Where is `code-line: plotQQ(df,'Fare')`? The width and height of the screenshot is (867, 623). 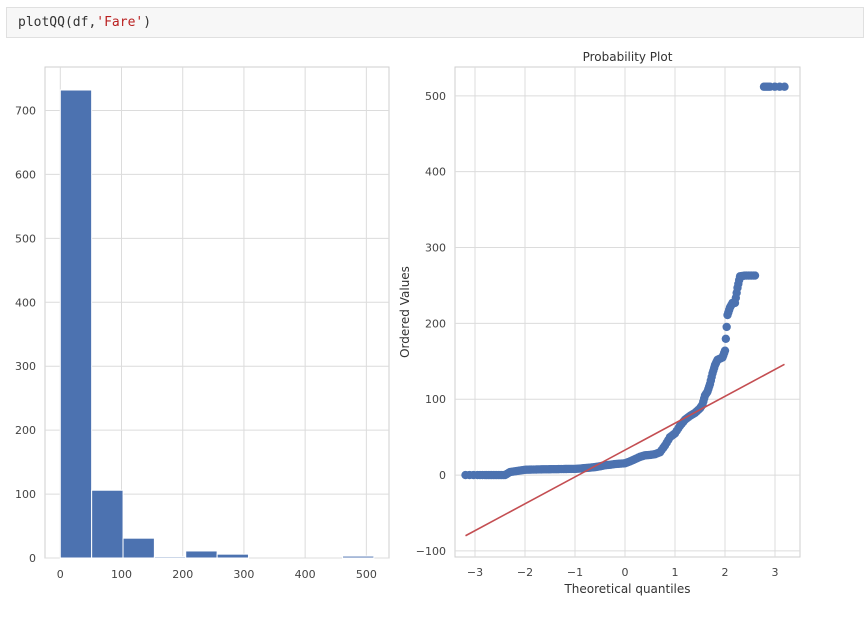 code-line: plotQQ(df,'Fare') is located at coordinates (84, 22).